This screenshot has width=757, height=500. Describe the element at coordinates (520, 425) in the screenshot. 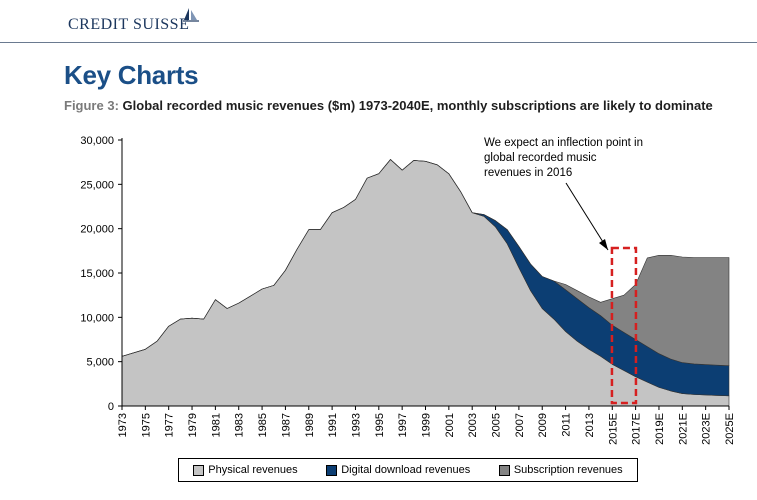

I see `x-tick-label: 2007` at that location.